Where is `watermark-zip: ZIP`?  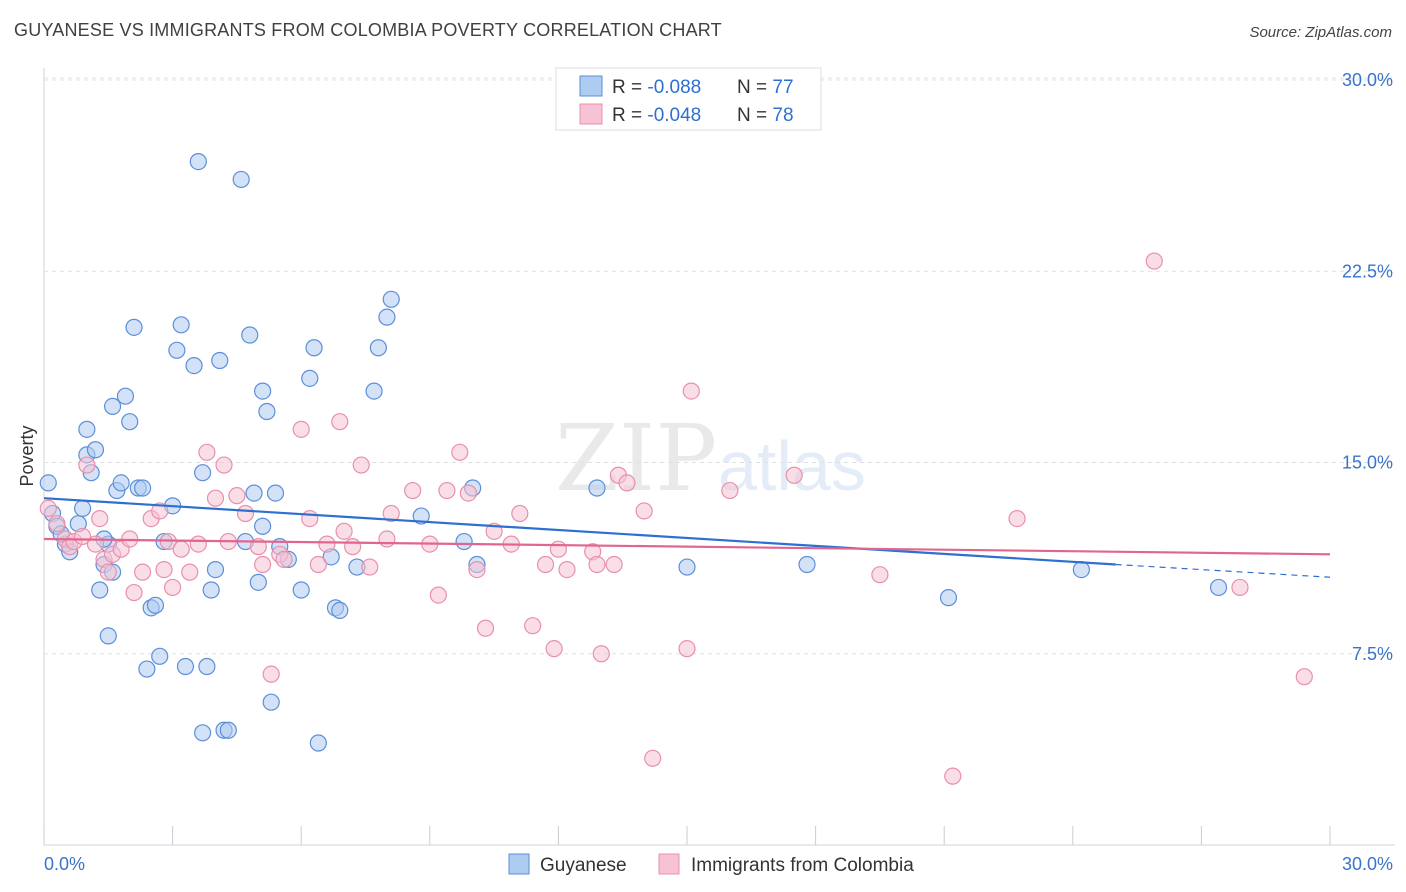
watermark-zip: ZIP is located at coordinates (636, 458).